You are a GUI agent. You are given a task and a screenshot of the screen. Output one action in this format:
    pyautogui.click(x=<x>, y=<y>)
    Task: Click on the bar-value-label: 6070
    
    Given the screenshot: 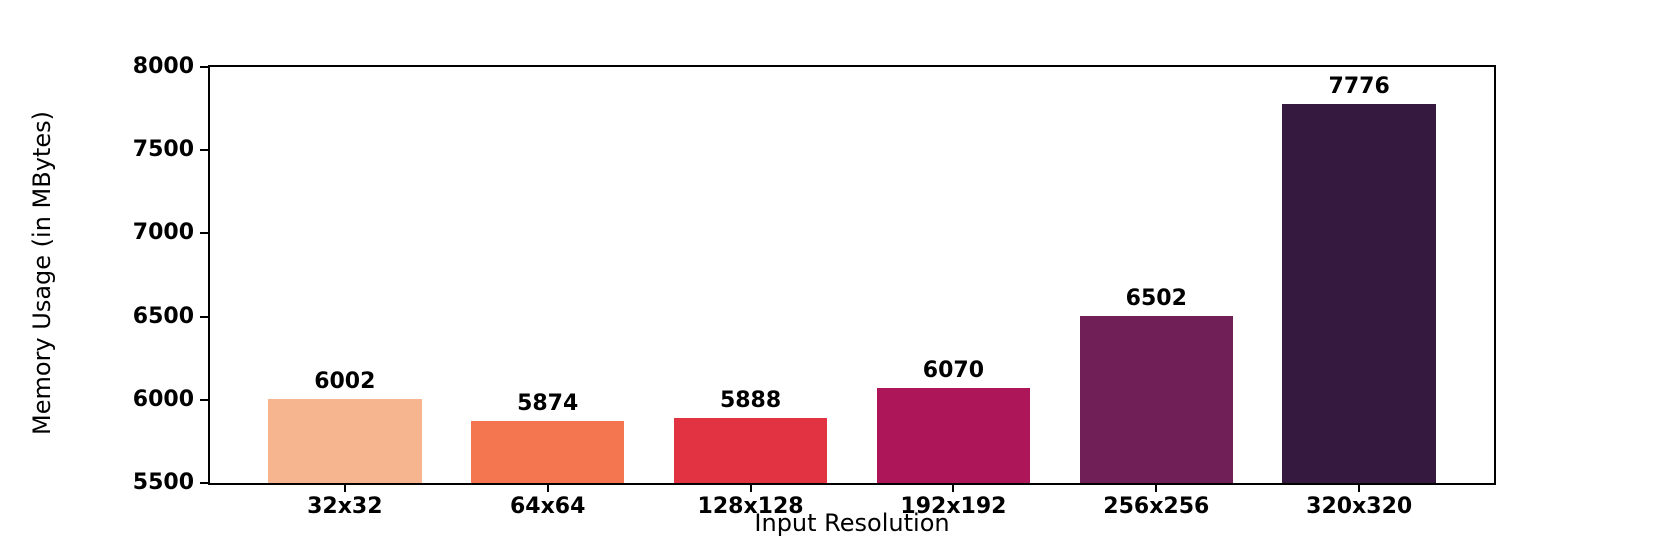 What is the action you would take?
    pyautogui.click(x=953, y=371)
    